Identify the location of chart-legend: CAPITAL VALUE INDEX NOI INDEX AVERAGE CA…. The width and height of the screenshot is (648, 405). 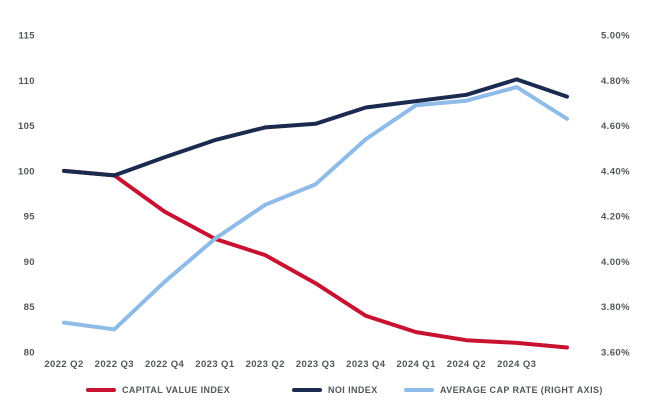
(324, 393).